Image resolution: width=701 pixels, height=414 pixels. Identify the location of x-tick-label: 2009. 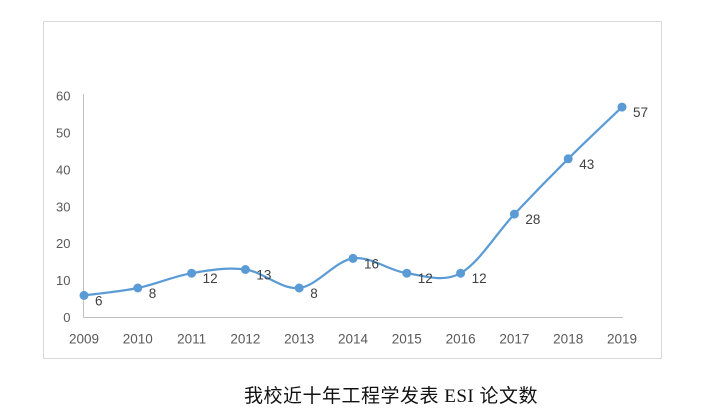
(84, 339).